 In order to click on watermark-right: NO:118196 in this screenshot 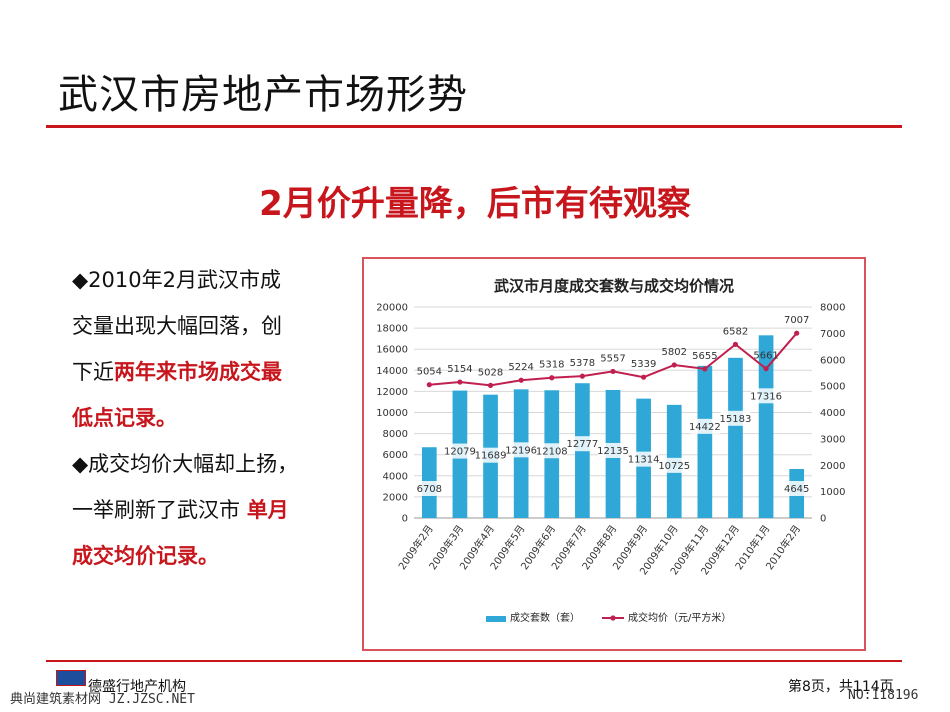, I will do `click(883, 695)`.